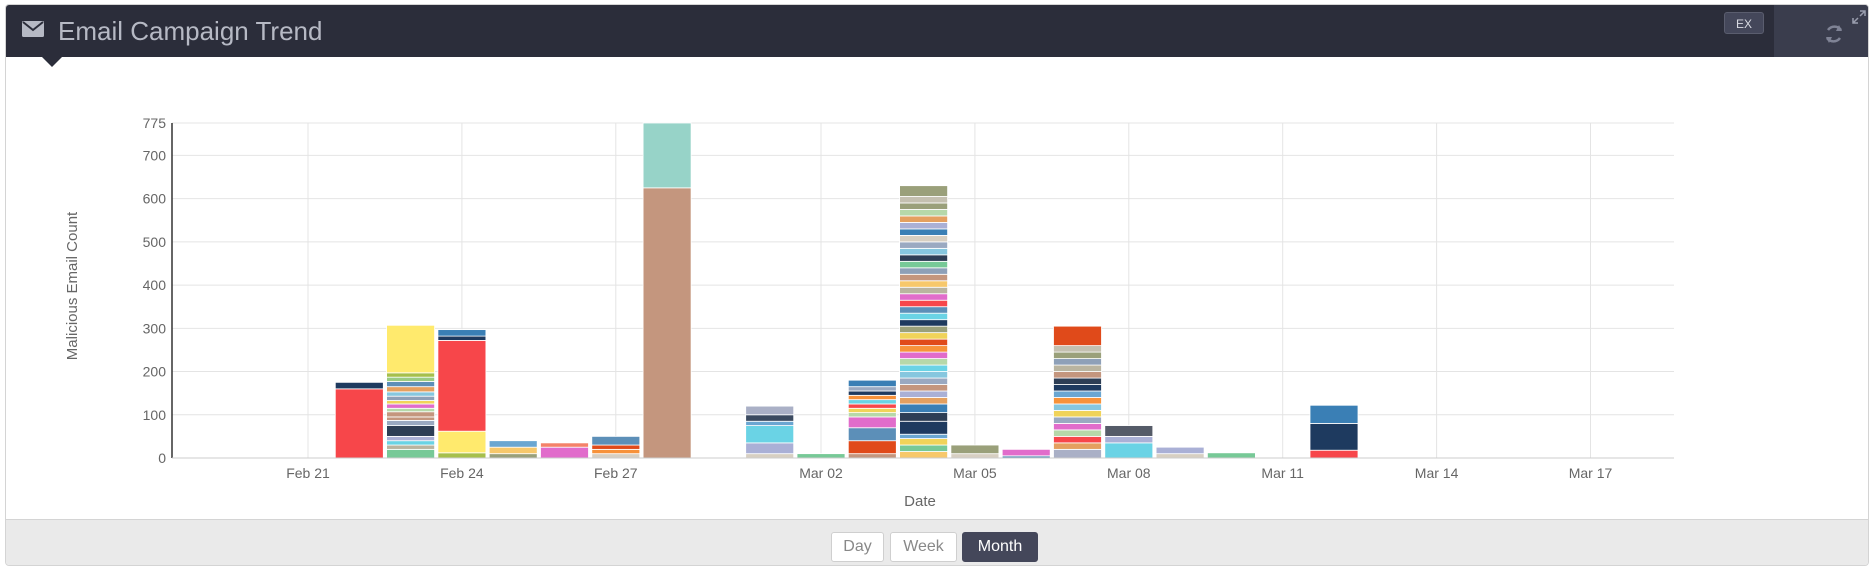 The image size is (1874, 572). What do you see at coordinates (923, 547) in the screenshot?
I see `week-button: Week` at bounding box center [923, 547].